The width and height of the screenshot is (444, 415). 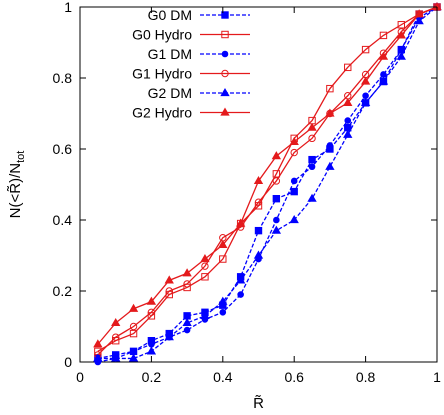 I want to click on x-axis-label: R̃, so click(x=258, y=403).